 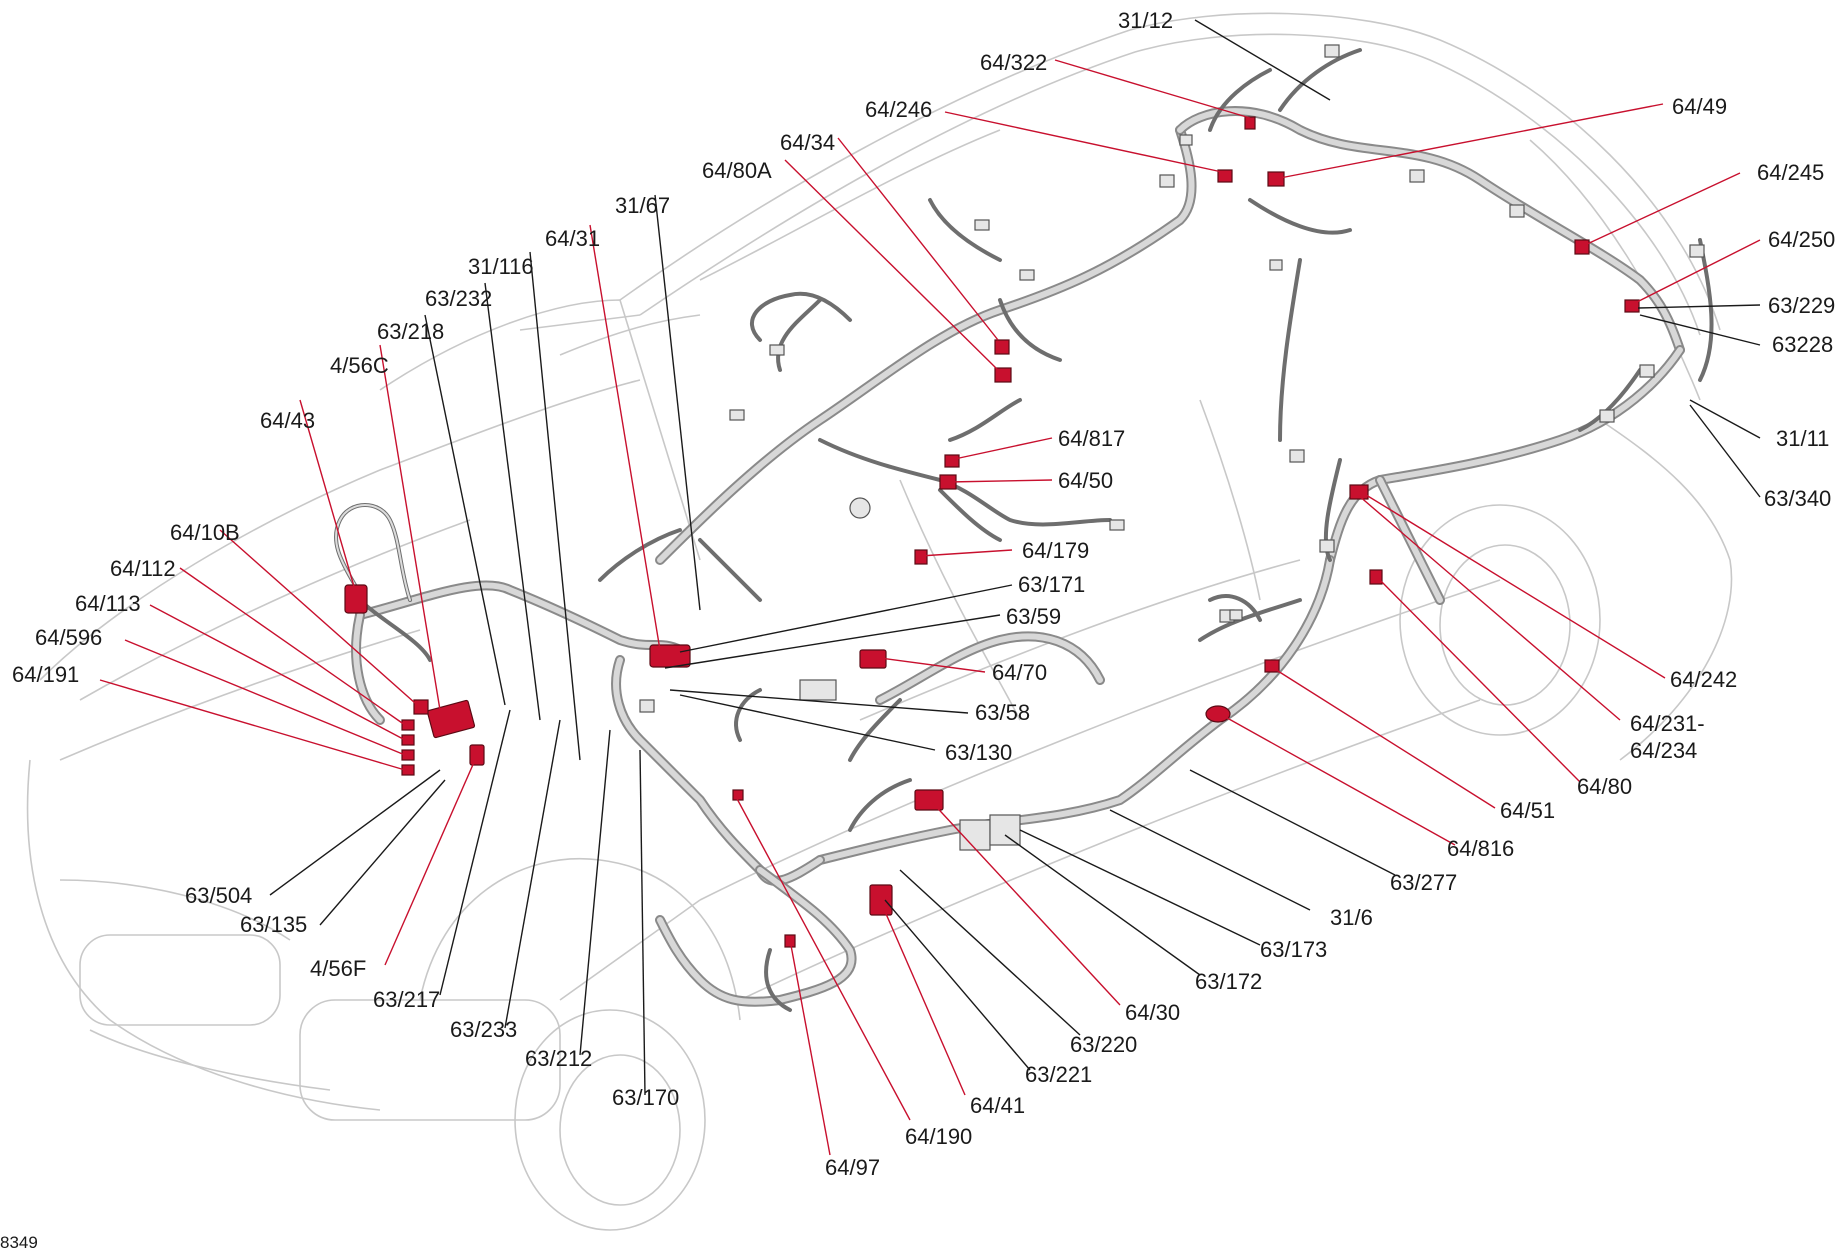 I want to click on label-63-172: 63/172, so click(x=1228, y=981).